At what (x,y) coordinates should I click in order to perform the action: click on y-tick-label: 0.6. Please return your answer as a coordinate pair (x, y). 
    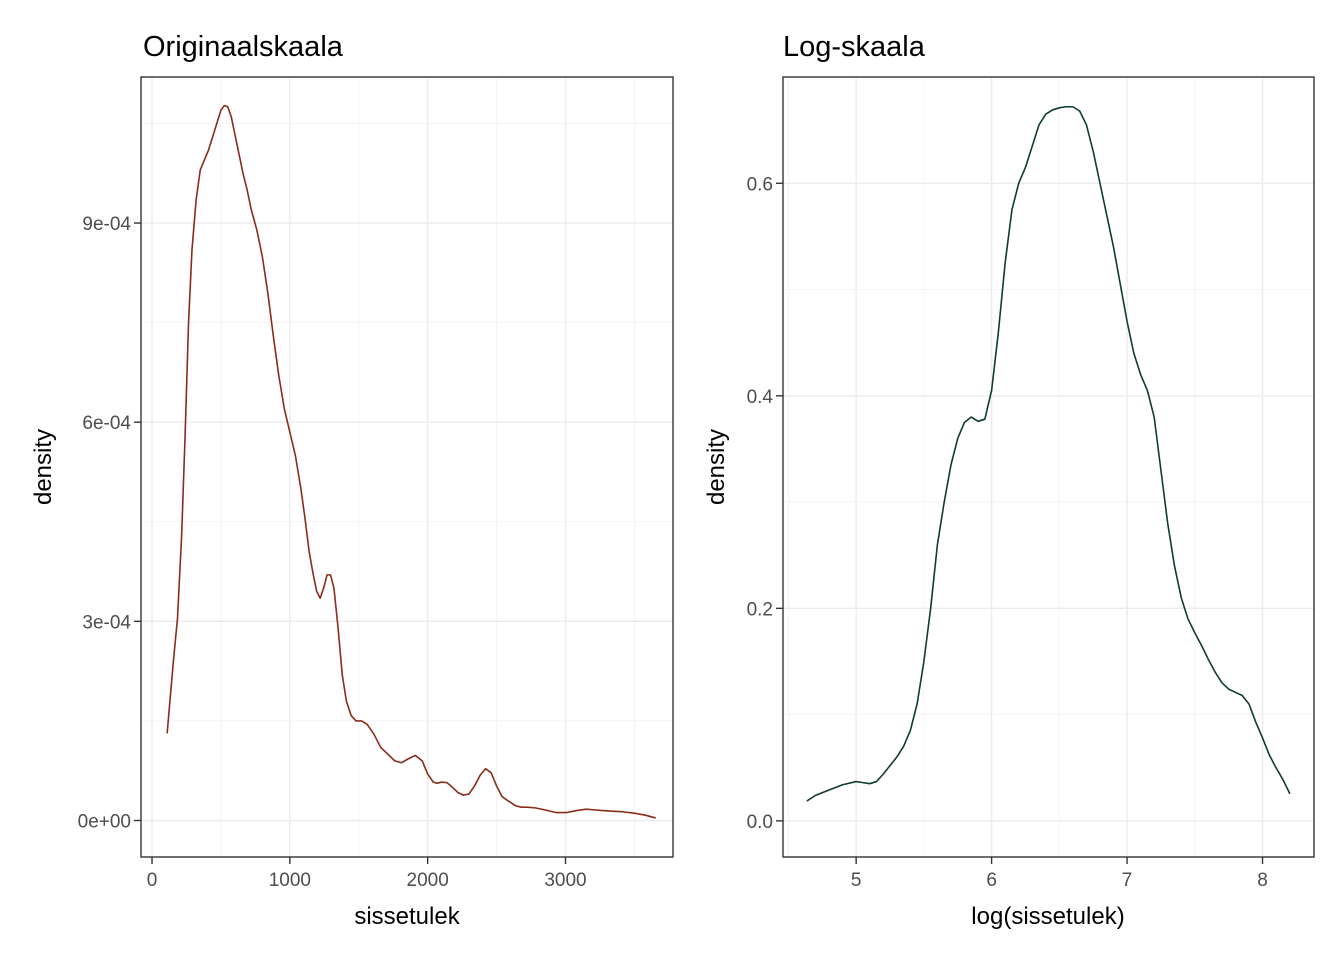
    Looking at the image, I should click on (760, 184).